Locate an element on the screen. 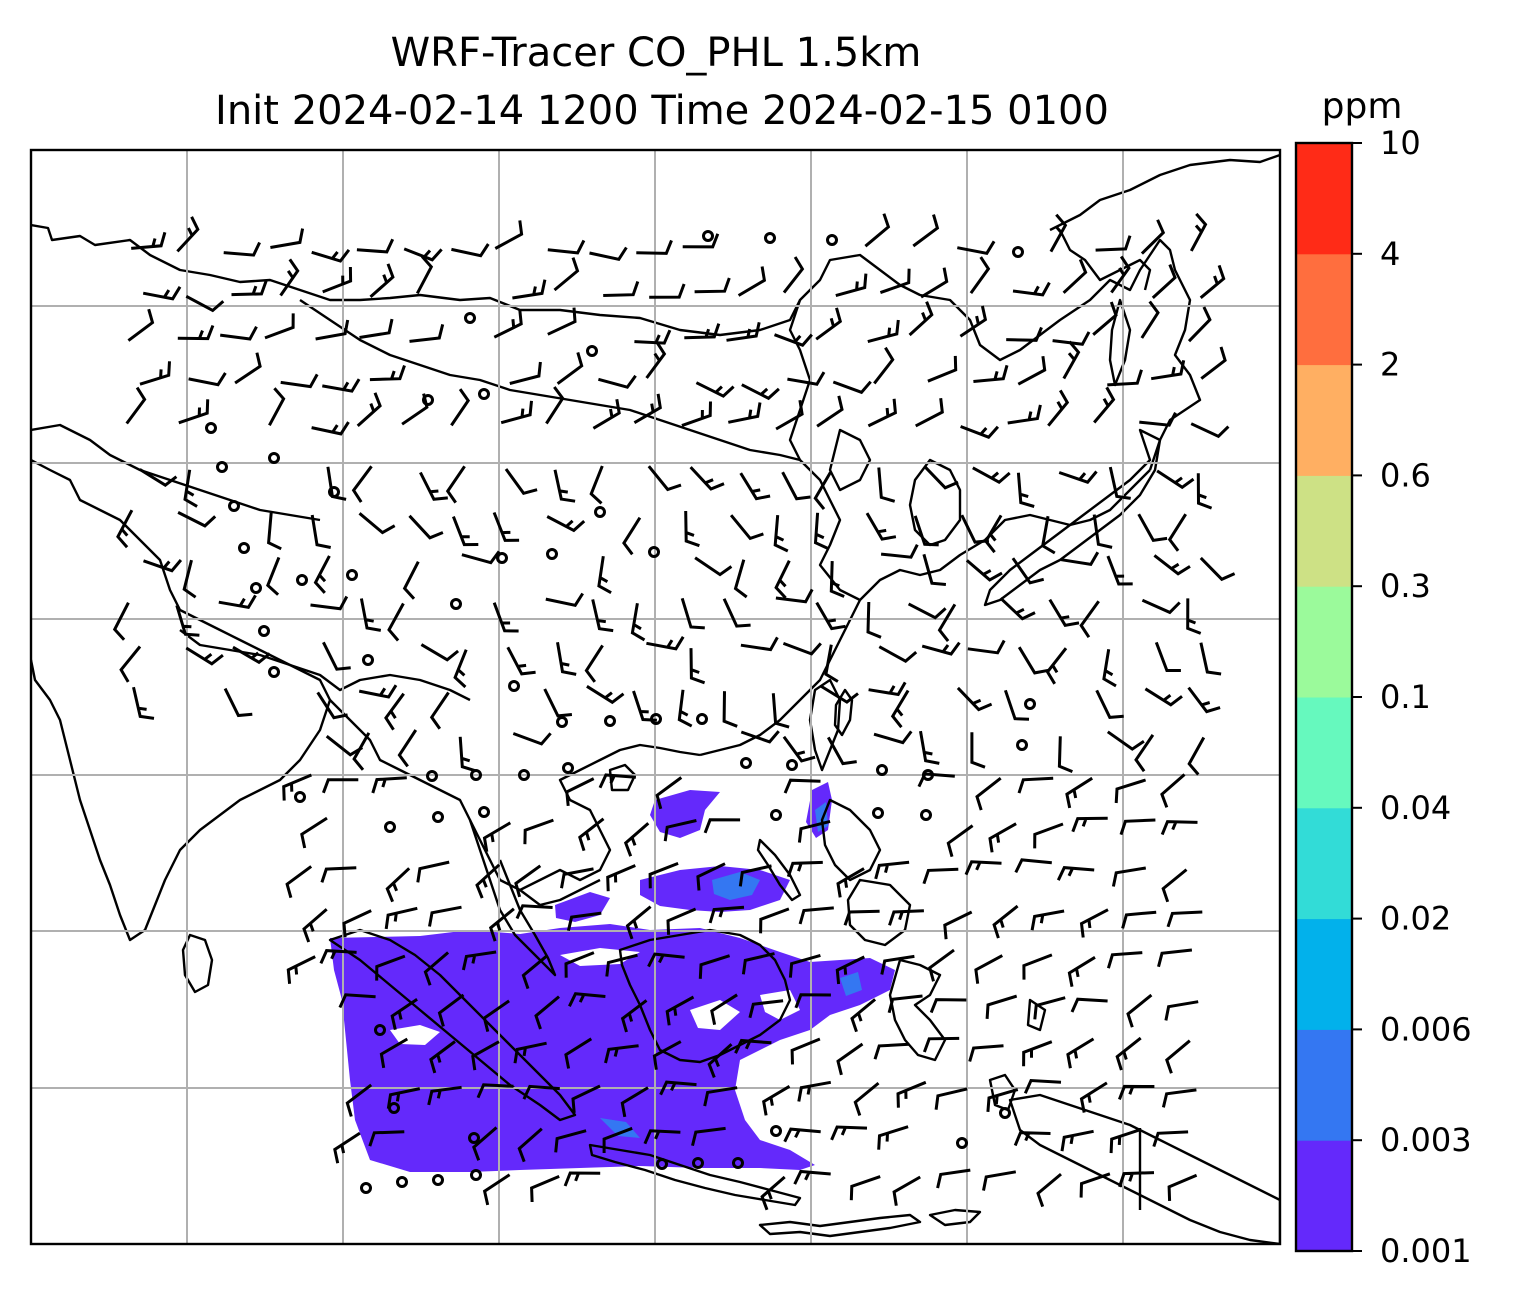 The width and height of the screenshot is (1528, 1306). coast-indochina is located at coordinates (515, 795).